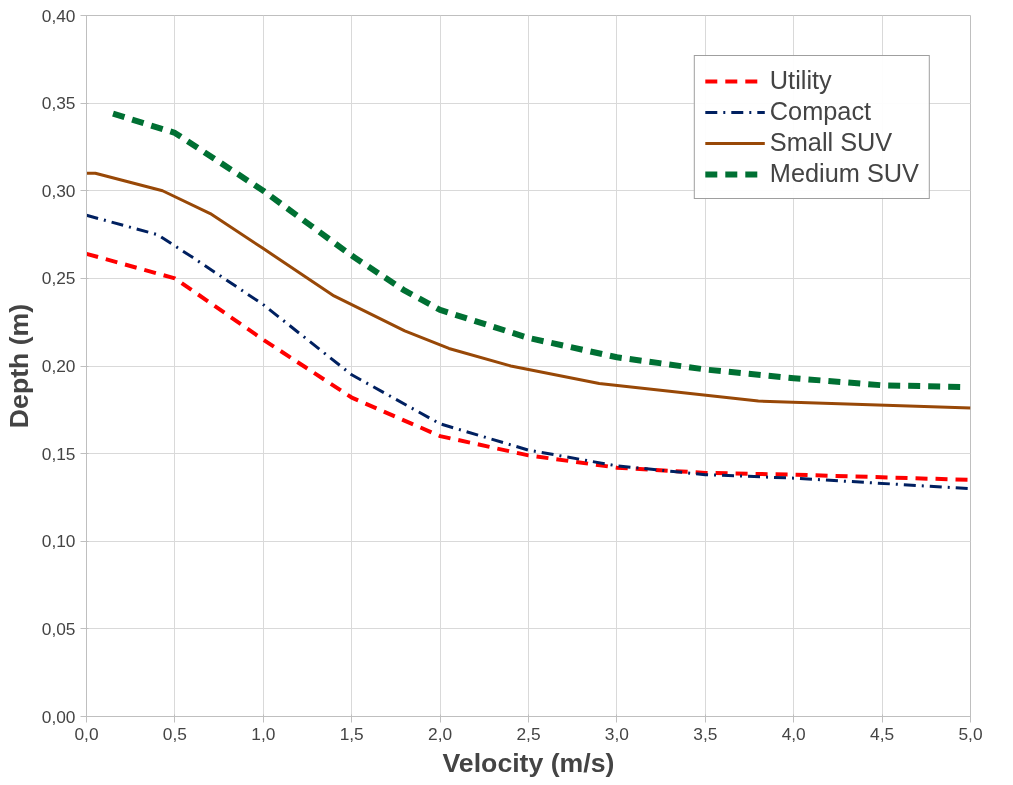 The image size is (1013, 785). I want to click on y-tick-label: 0,40, so click(58, 15).